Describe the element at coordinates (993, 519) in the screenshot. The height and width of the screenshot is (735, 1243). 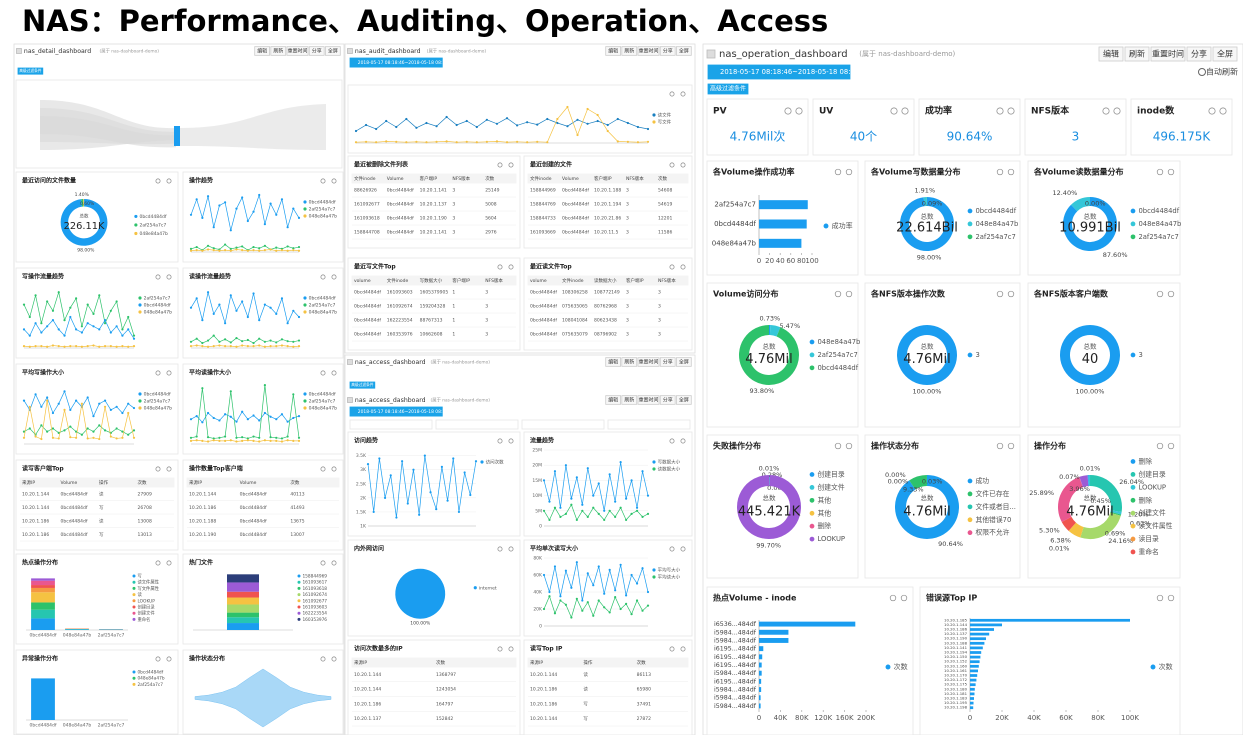
I see `legend-label: 其他错误70` at that location.